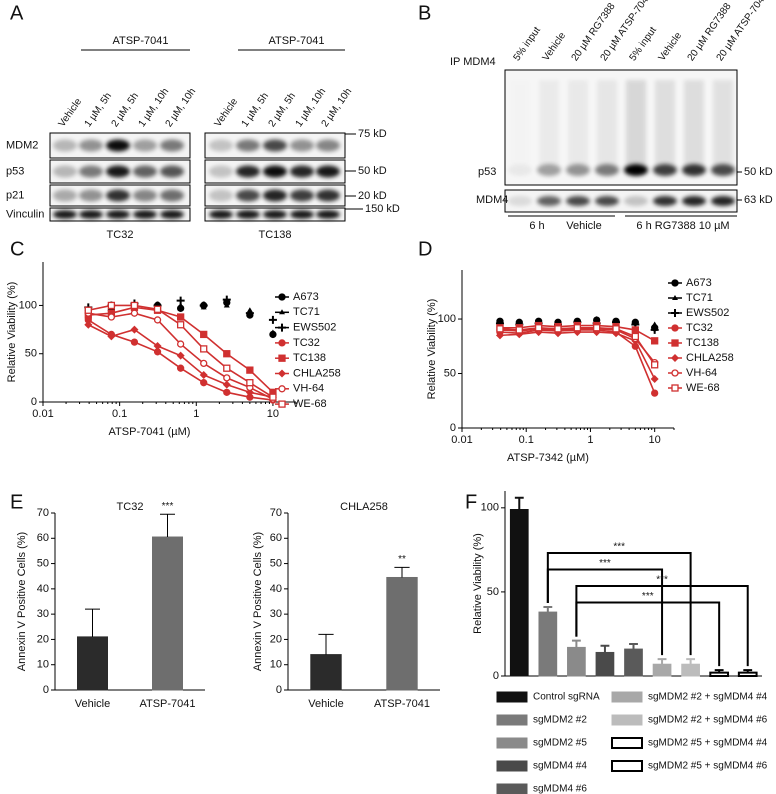 Image resolution: width=776 pixels, height=794 pixels. What do you see at coordinates (710, 358) in the screenshot?
I see `legend-label: CHLA258` at bounding box center [710, 358].